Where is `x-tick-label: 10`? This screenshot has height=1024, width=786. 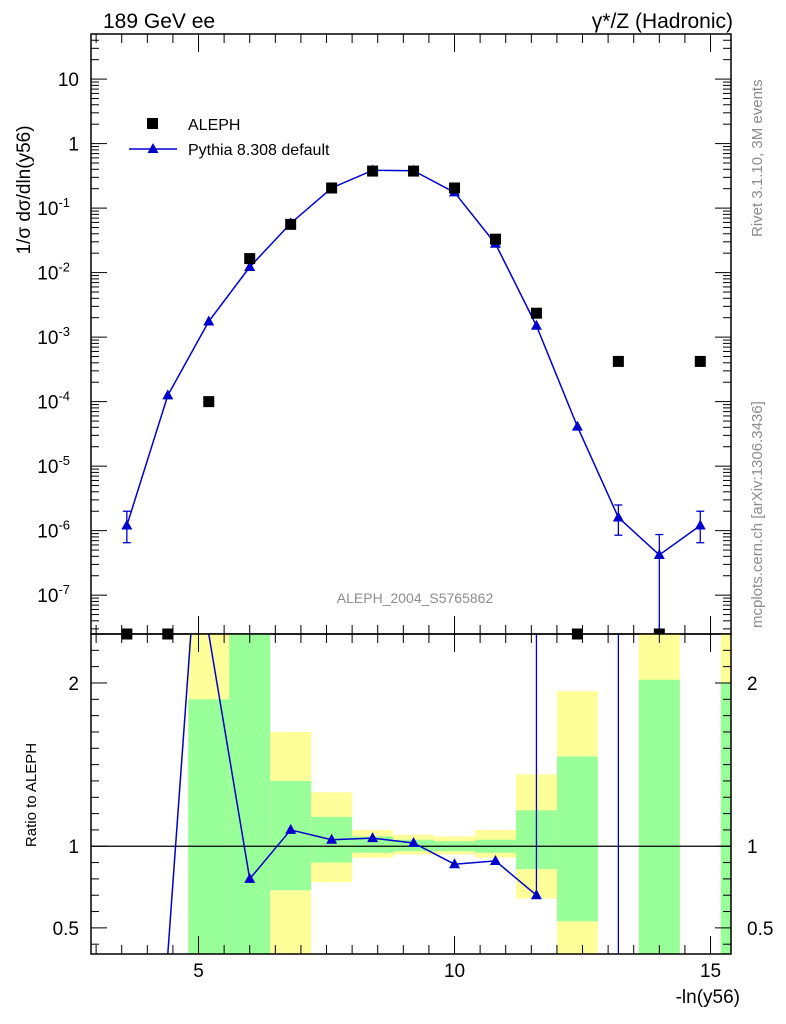 x-tick-label: 10 is located at coordinates (454, 971).